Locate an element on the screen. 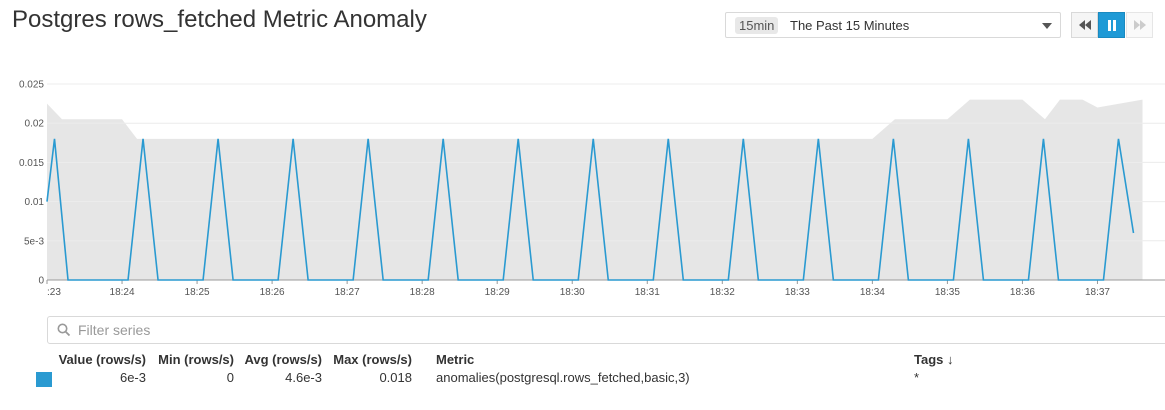 The image size is (1165, 410). y-tick-label: 0.025 is located at coordinates (31, 85).